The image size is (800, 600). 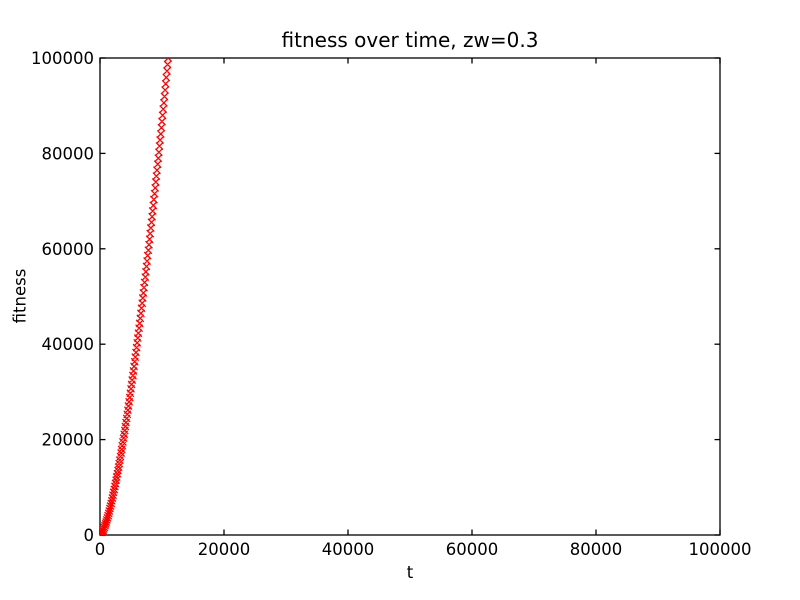 What do you see at coordinates (136, 296) in the screenshot?
I see `data-series-markers` at bounding box center [136, 296].